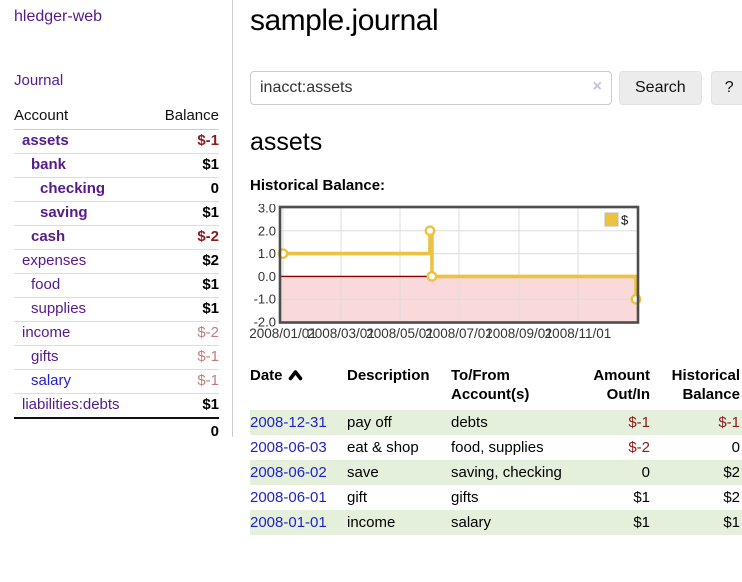  Describe the element at coordinates (506, 472) in the screenshot. I see `accounts-cell: saving, checking` at that location.